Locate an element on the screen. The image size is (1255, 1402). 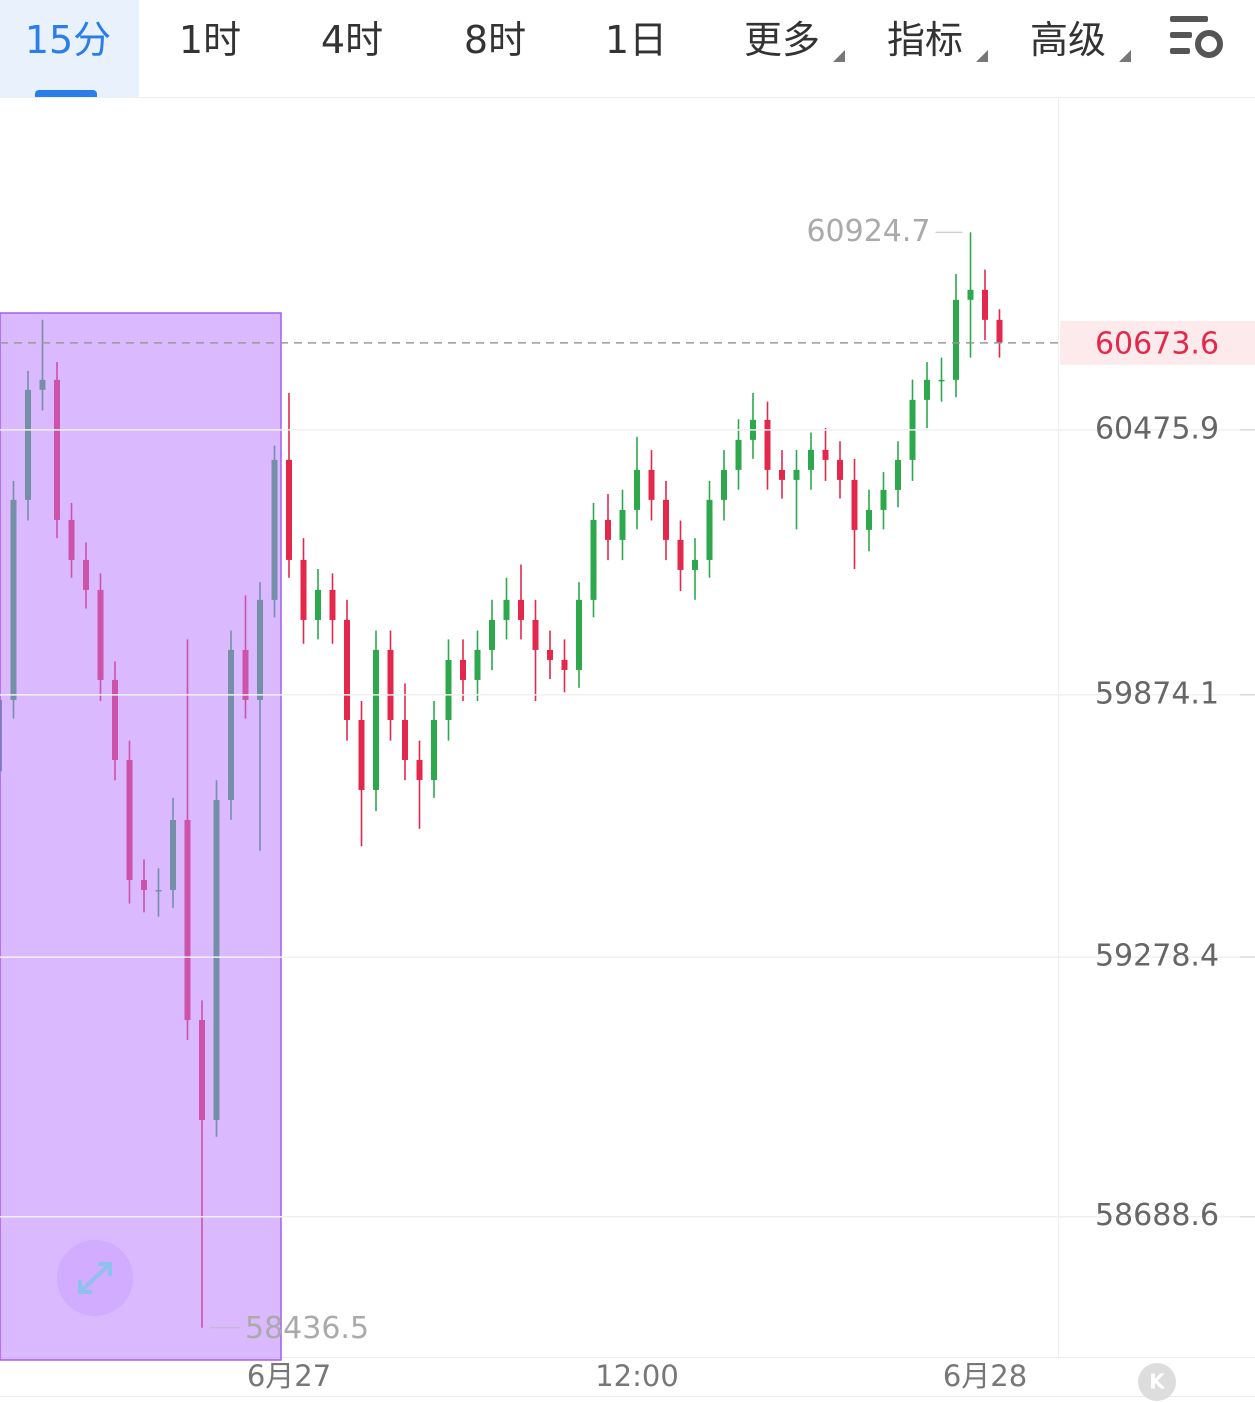
x-tick-label: 12:00 is located at coordinates (637, 1376).